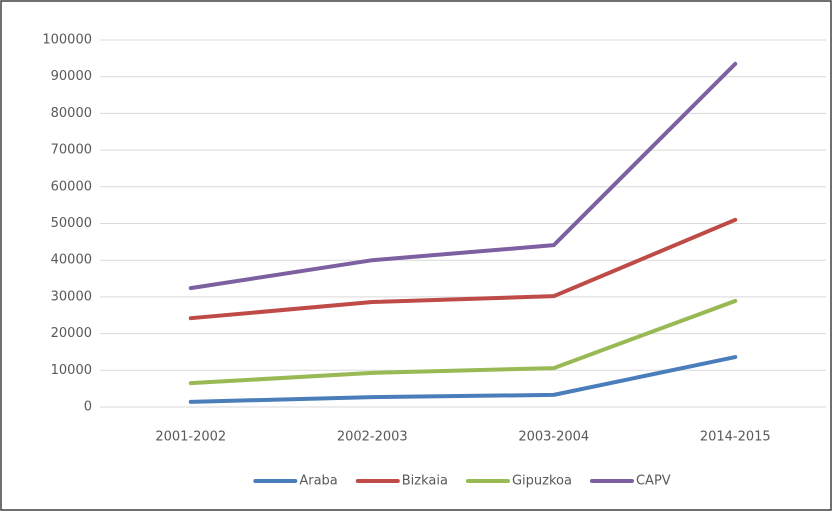 The height and width of the screenshot is (511, 832). What do you see at coordinates (372, 437) in the screenshot?
I see `x-tick-label: 2002-2003` at bounding box center [372, 437].